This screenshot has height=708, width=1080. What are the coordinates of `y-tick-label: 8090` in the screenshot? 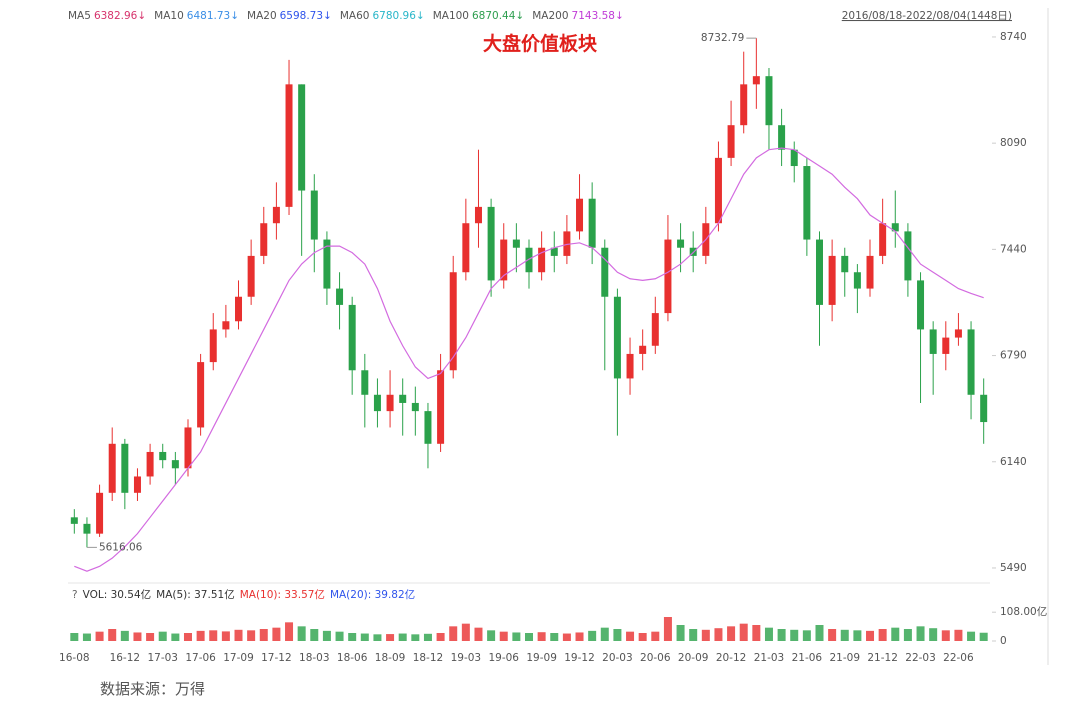 It's located at (1013, 143).